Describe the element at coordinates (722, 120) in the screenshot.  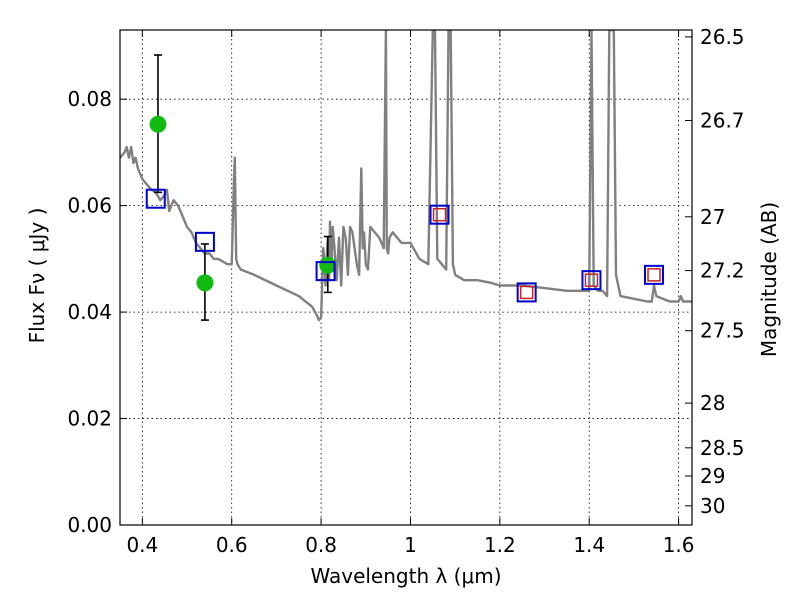
I see `right-tick-label: 26.7` at that location.